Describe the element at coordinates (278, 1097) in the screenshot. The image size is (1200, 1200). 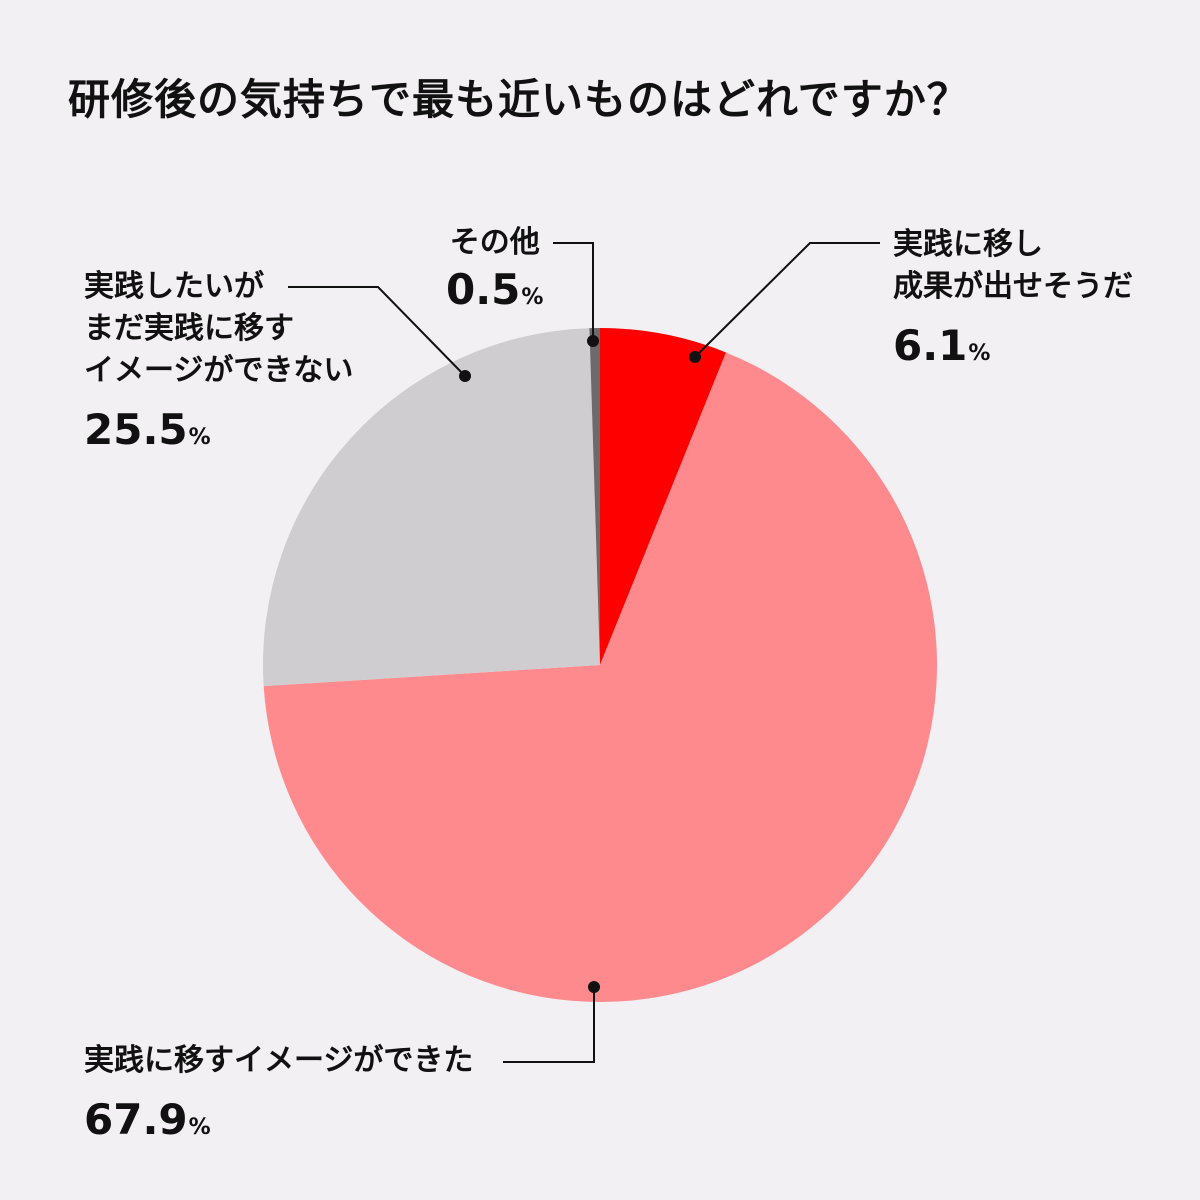
I see `slice-label-can-imagine: 実践に移すイメージができた 67.9%` at that location.